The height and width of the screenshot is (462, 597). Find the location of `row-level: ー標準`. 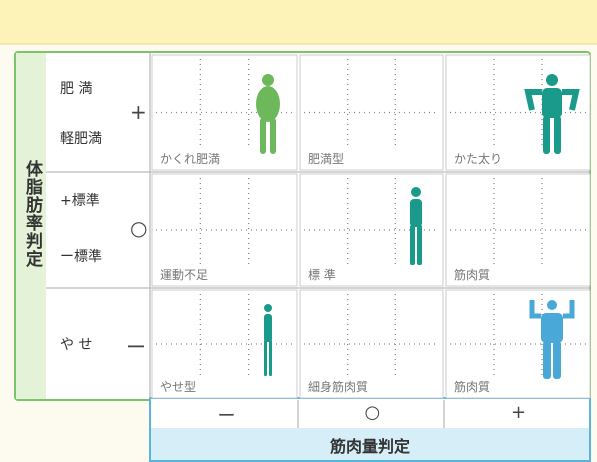

row-level: ー標準 is located at coordinates (81, 257).